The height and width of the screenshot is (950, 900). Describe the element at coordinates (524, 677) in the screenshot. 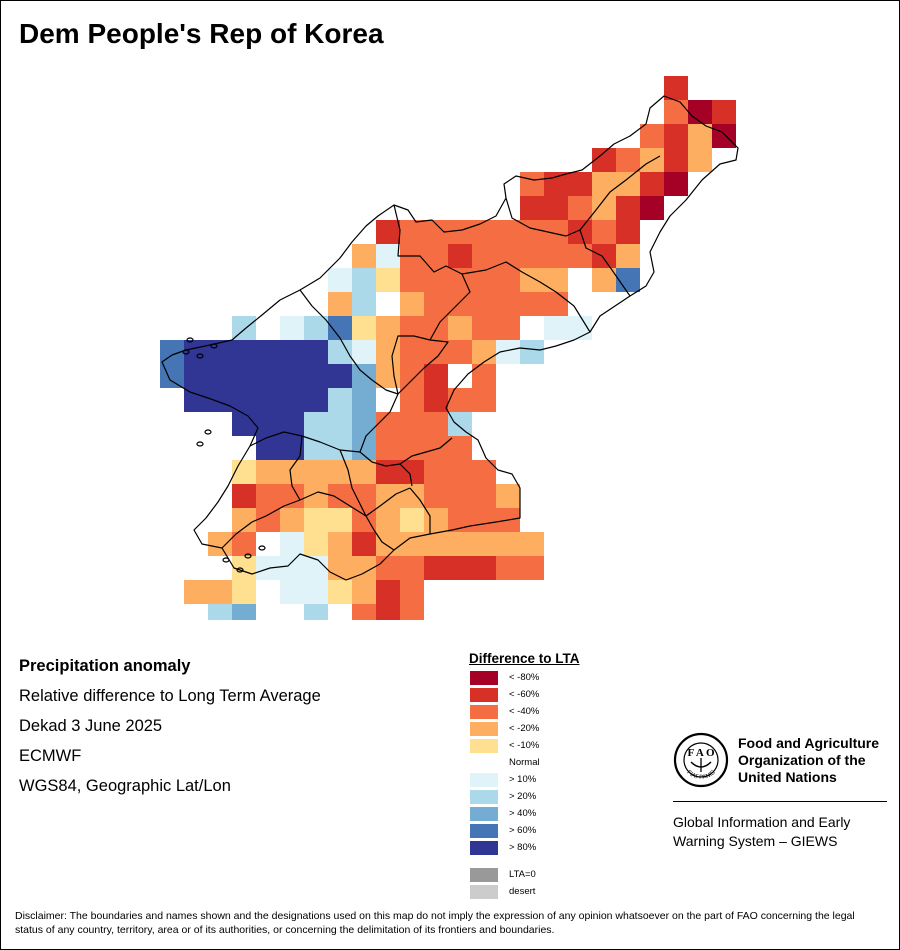

I see `legend-label: < -80%` at that location.